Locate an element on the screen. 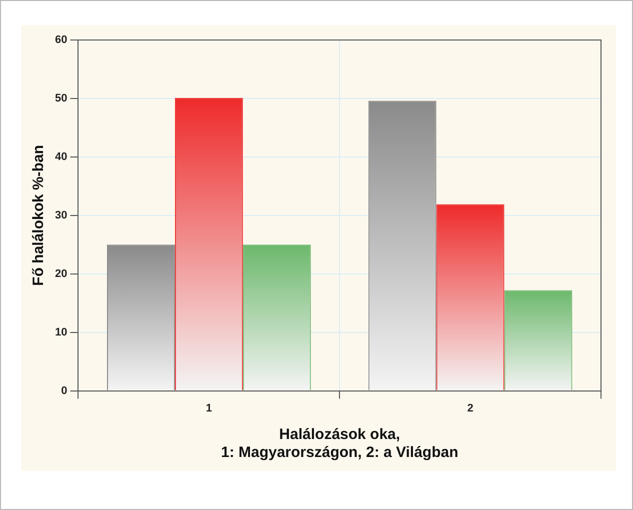 The image size is (633, 510). y-tick-label: 20 is located at coordinates (61, 274).